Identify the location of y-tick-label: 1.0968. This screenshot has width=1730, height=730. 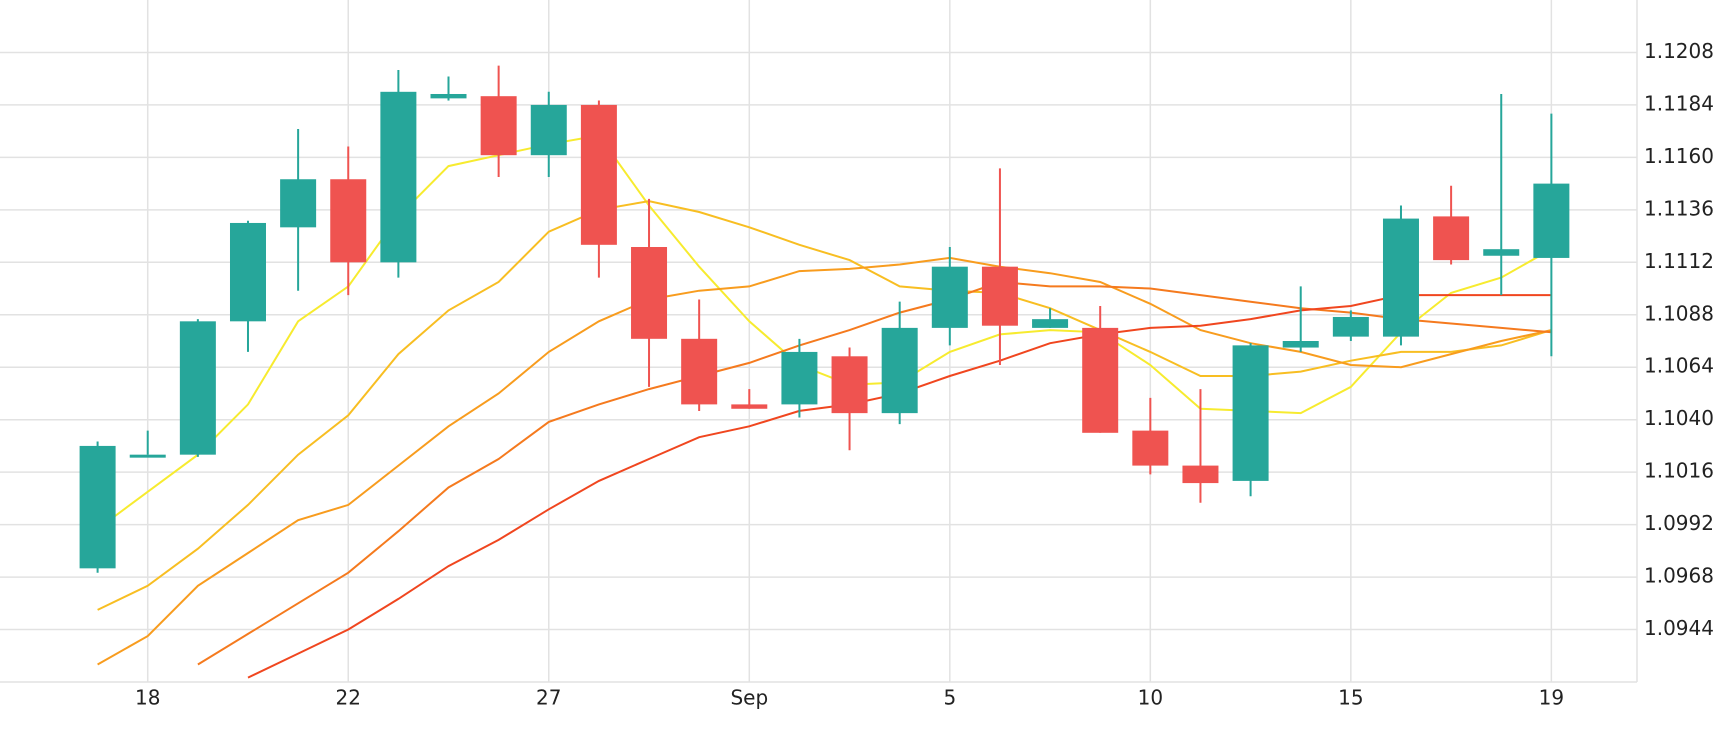
(1679, 576).